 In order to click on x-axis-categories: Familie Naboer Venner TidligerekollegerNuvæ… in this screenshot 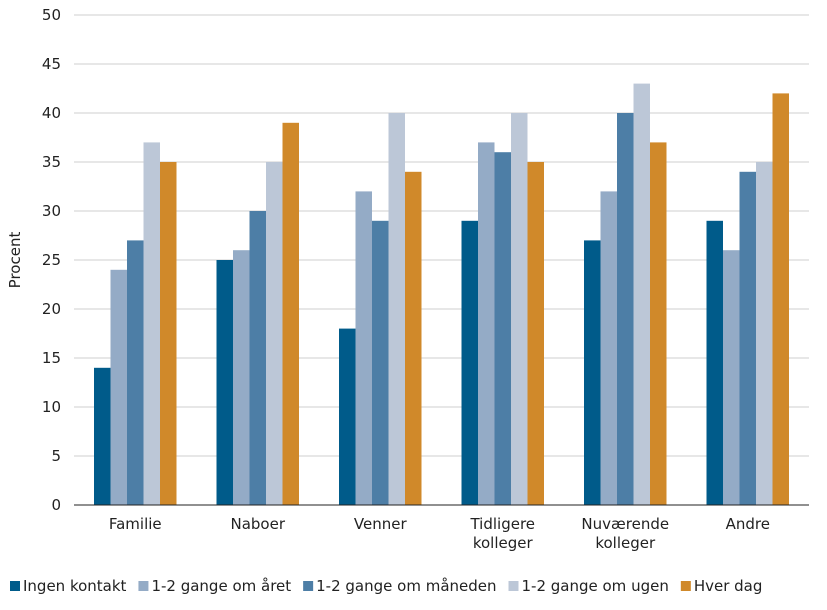, I will do `click(439, 533)`.